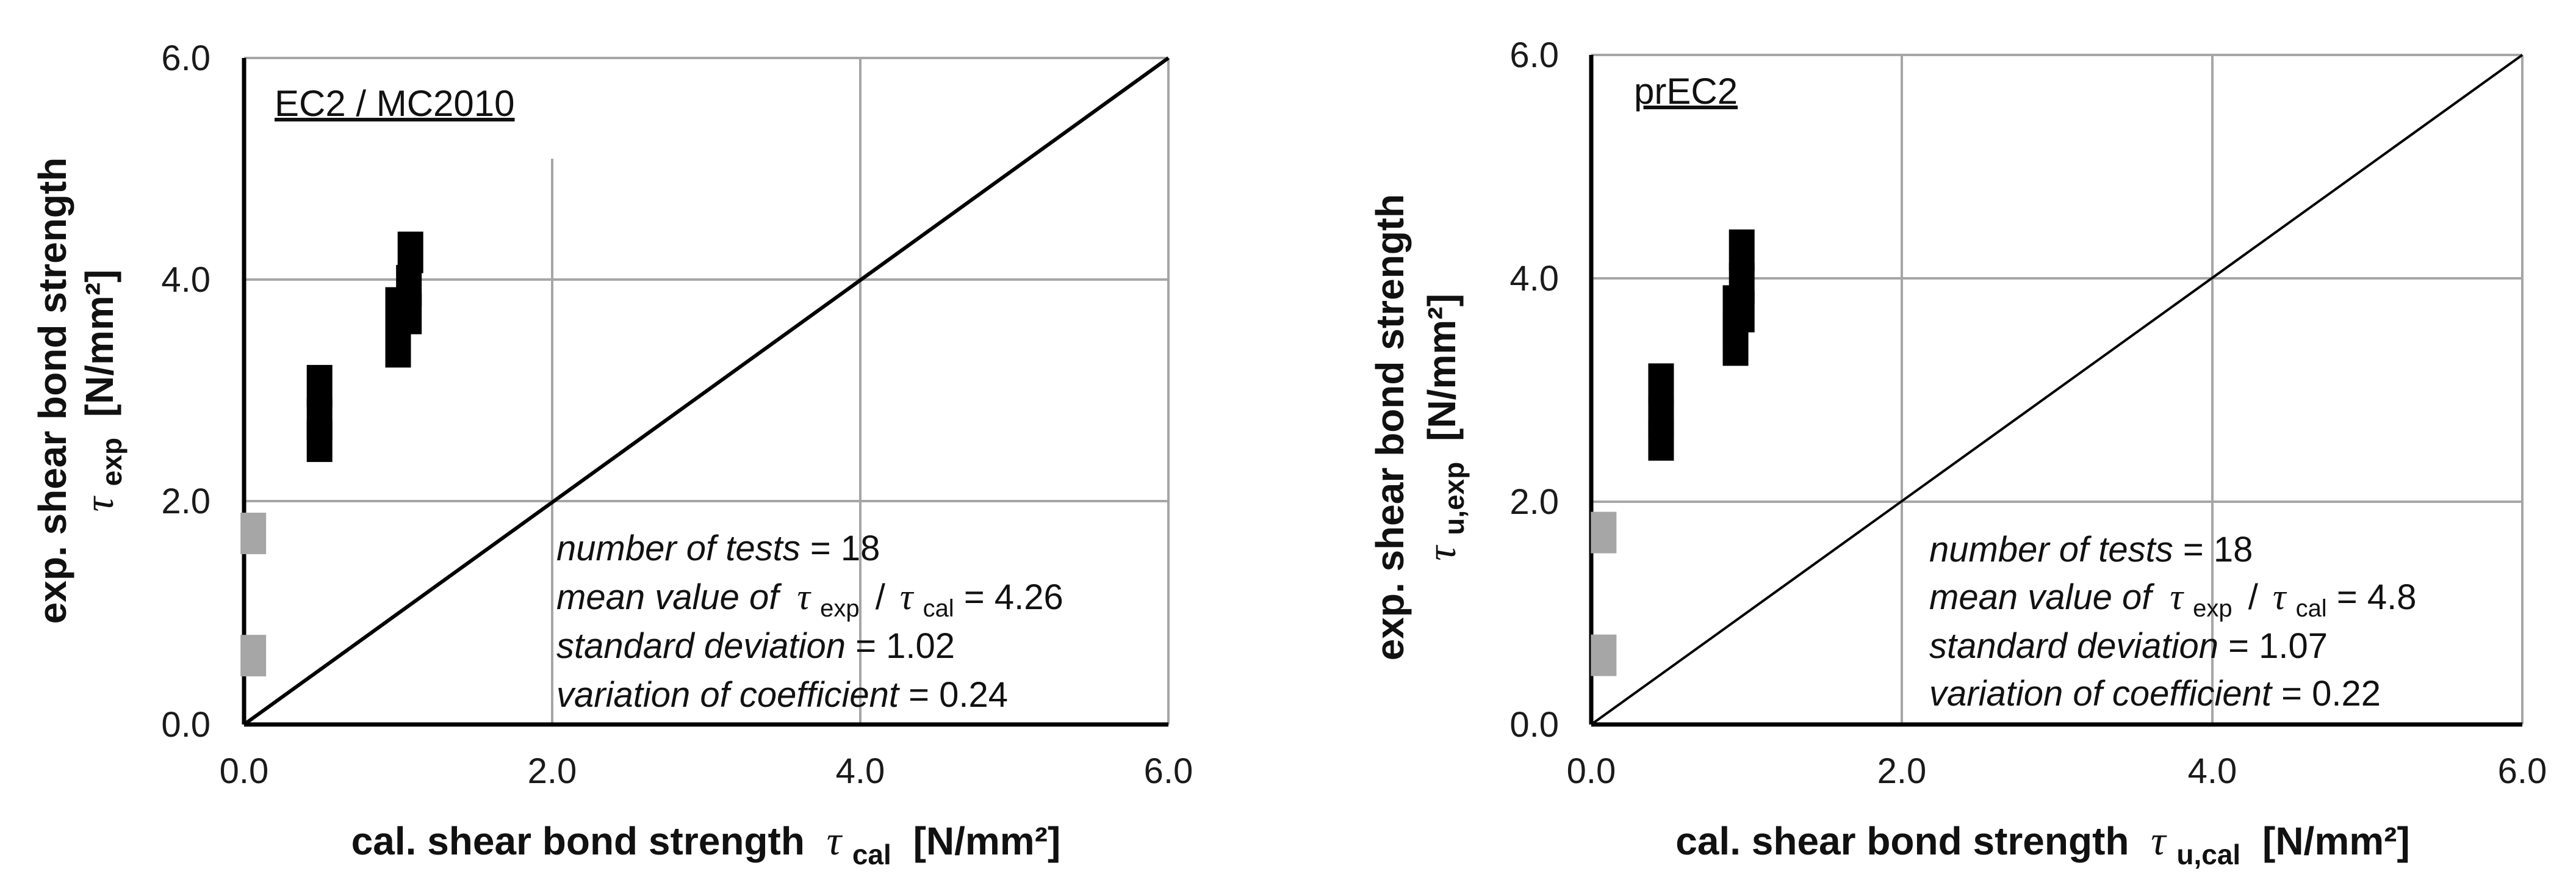 Image resolution: width=2576 pixels, height=896 pixels. I want to click on y-axis-title: exp. shear bond strength τ exp [N/mm²], so click(80, 391).